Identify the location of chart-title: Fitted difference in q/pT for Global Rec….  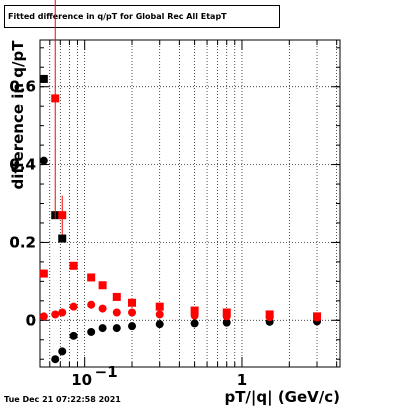
(142, 16).